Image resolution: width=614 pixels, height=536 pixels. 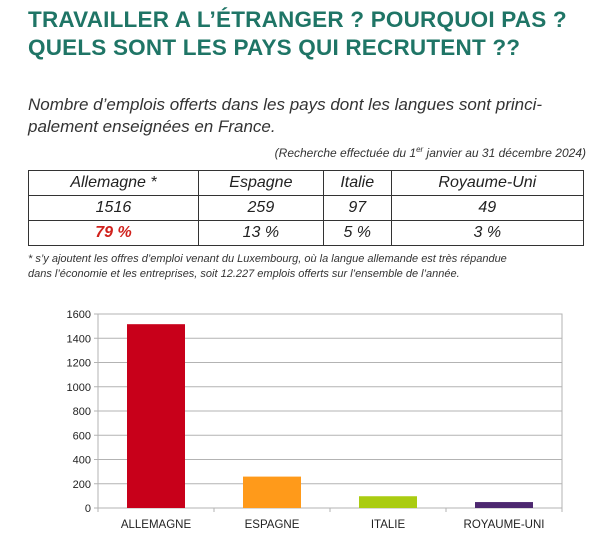 What do you see at coordinates (88, 509) in the screenshot?
I see `y-tick-label: 0` at bounding box center [88, 509].